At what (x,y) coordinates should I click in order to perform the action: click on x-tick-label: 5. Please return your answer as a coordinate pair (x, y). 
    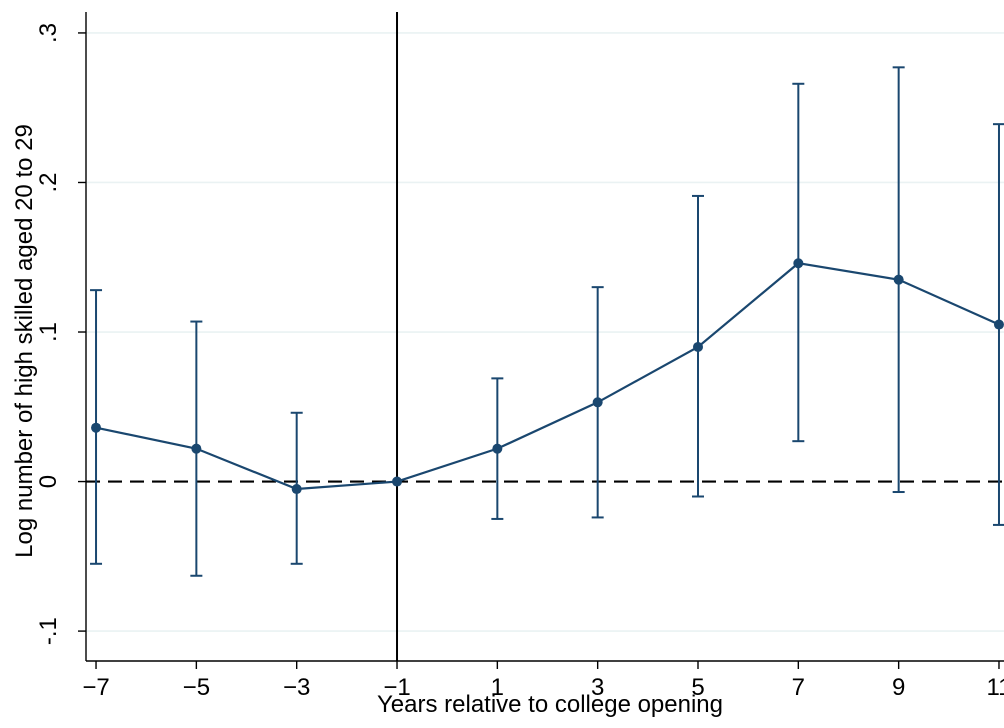
    Looking at the image, I should click on (697, 687).